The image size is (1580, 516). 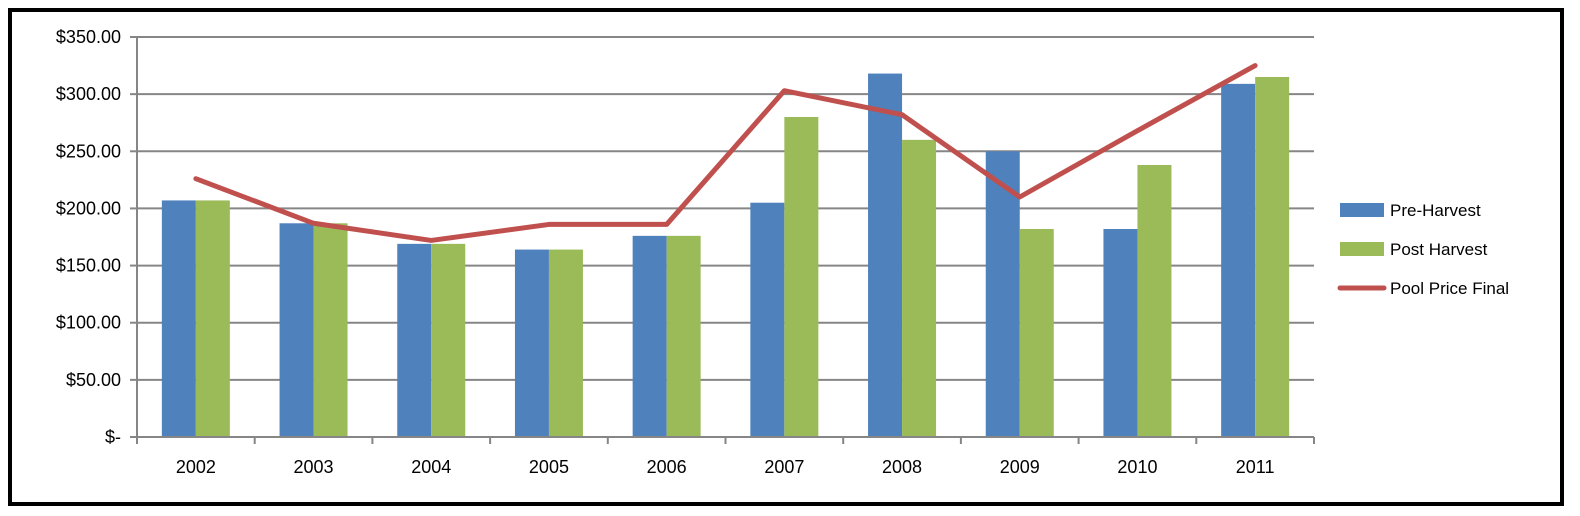 I want to click on legend: Pre-Harvest Post Harvest Pool Price Final, so click(x=1423, y=249).